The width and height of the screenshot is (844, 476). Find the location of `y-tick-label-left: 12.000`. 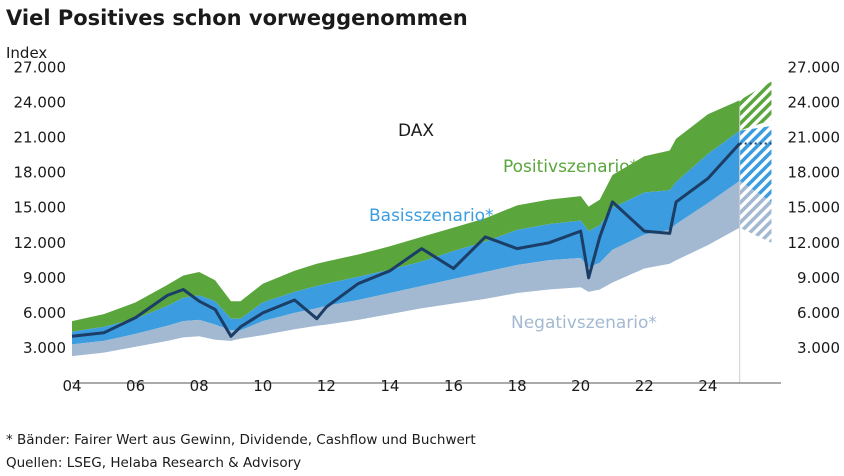

y-tick-label-left: 12.000 is located at coordinates (40, 243).